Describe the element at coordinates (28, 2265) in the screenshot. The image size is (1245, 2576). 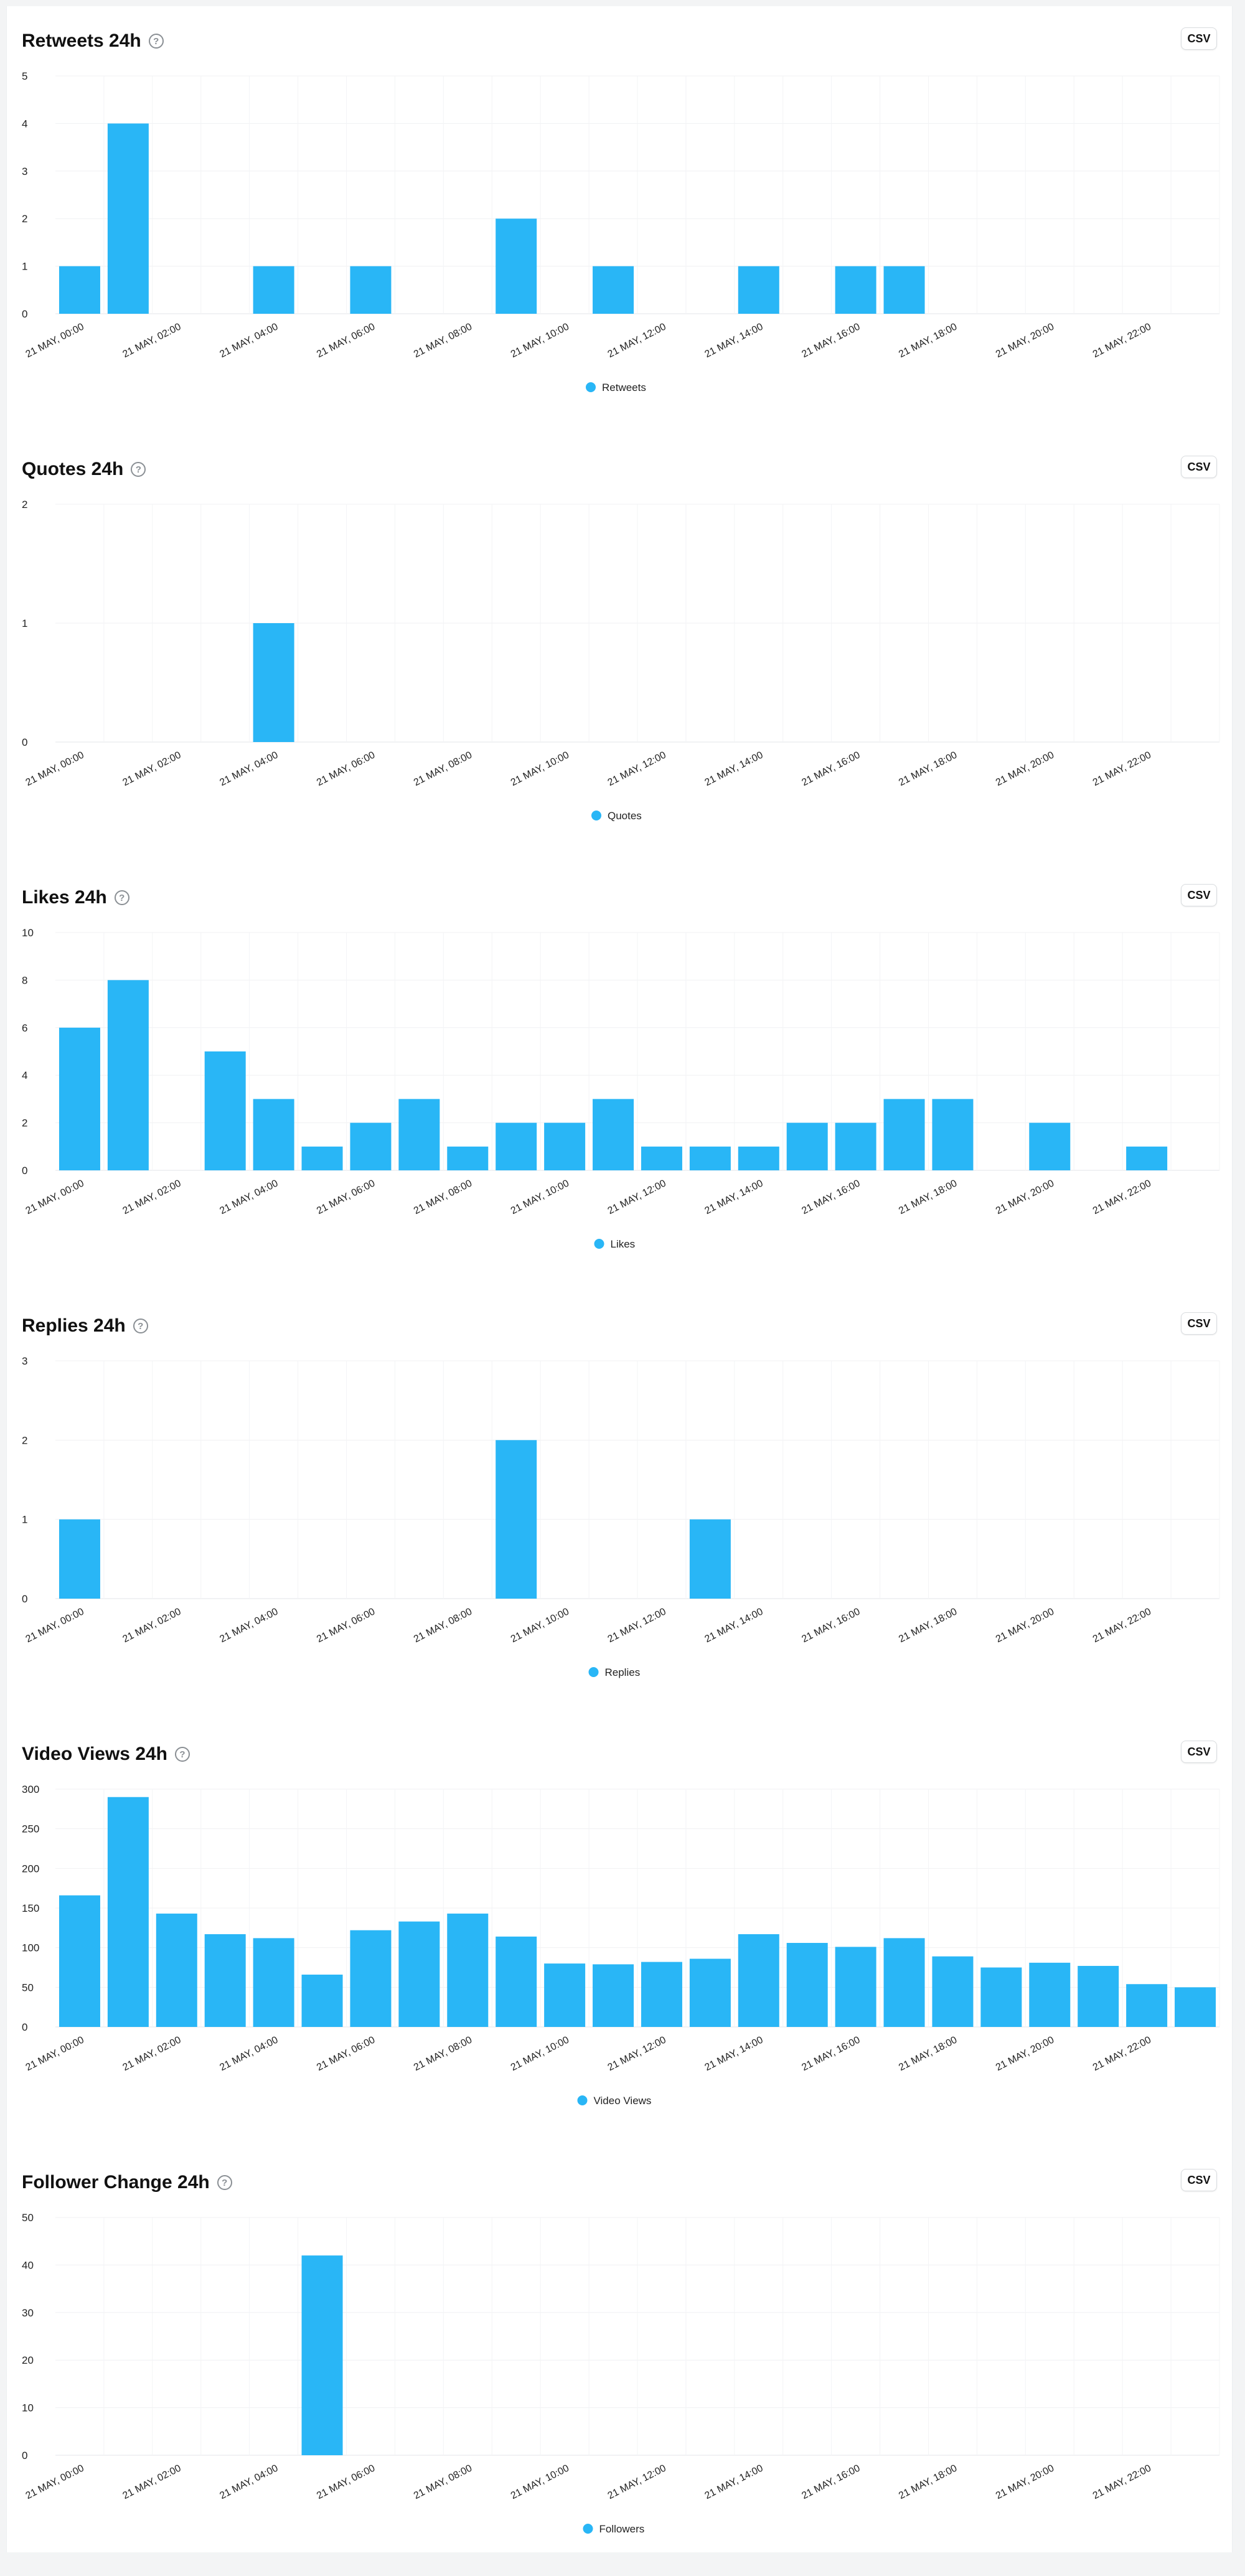
I see `y-tick-label: 40` at that location.